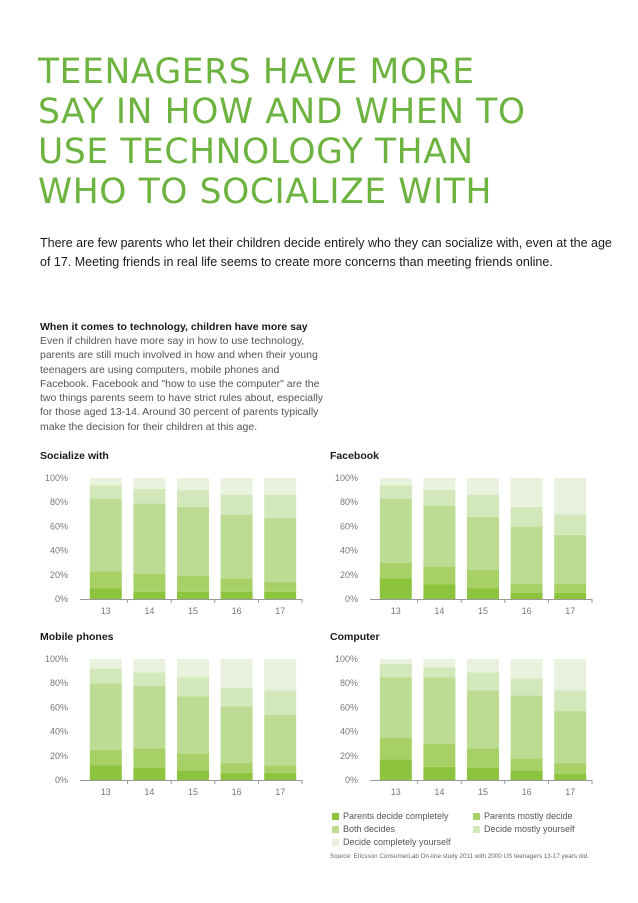  What do you see at coordinates (363, 829) in the screenshot?
I see `legend-item: Both decides` at bounding box center [363, 829].